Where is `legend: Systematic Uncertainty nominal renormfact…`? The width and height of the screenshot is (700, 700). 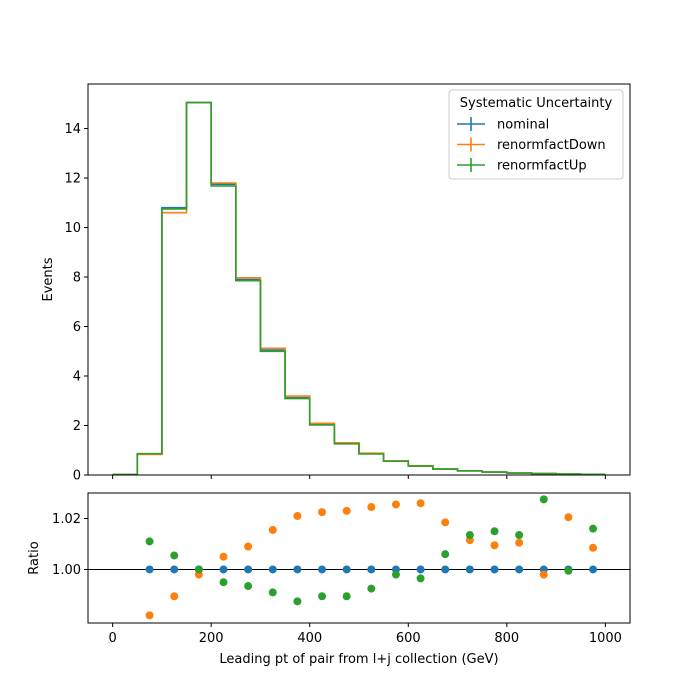
legend: Systematic Uncertainty nominal renormfact… is located at coordinates (536, 134).